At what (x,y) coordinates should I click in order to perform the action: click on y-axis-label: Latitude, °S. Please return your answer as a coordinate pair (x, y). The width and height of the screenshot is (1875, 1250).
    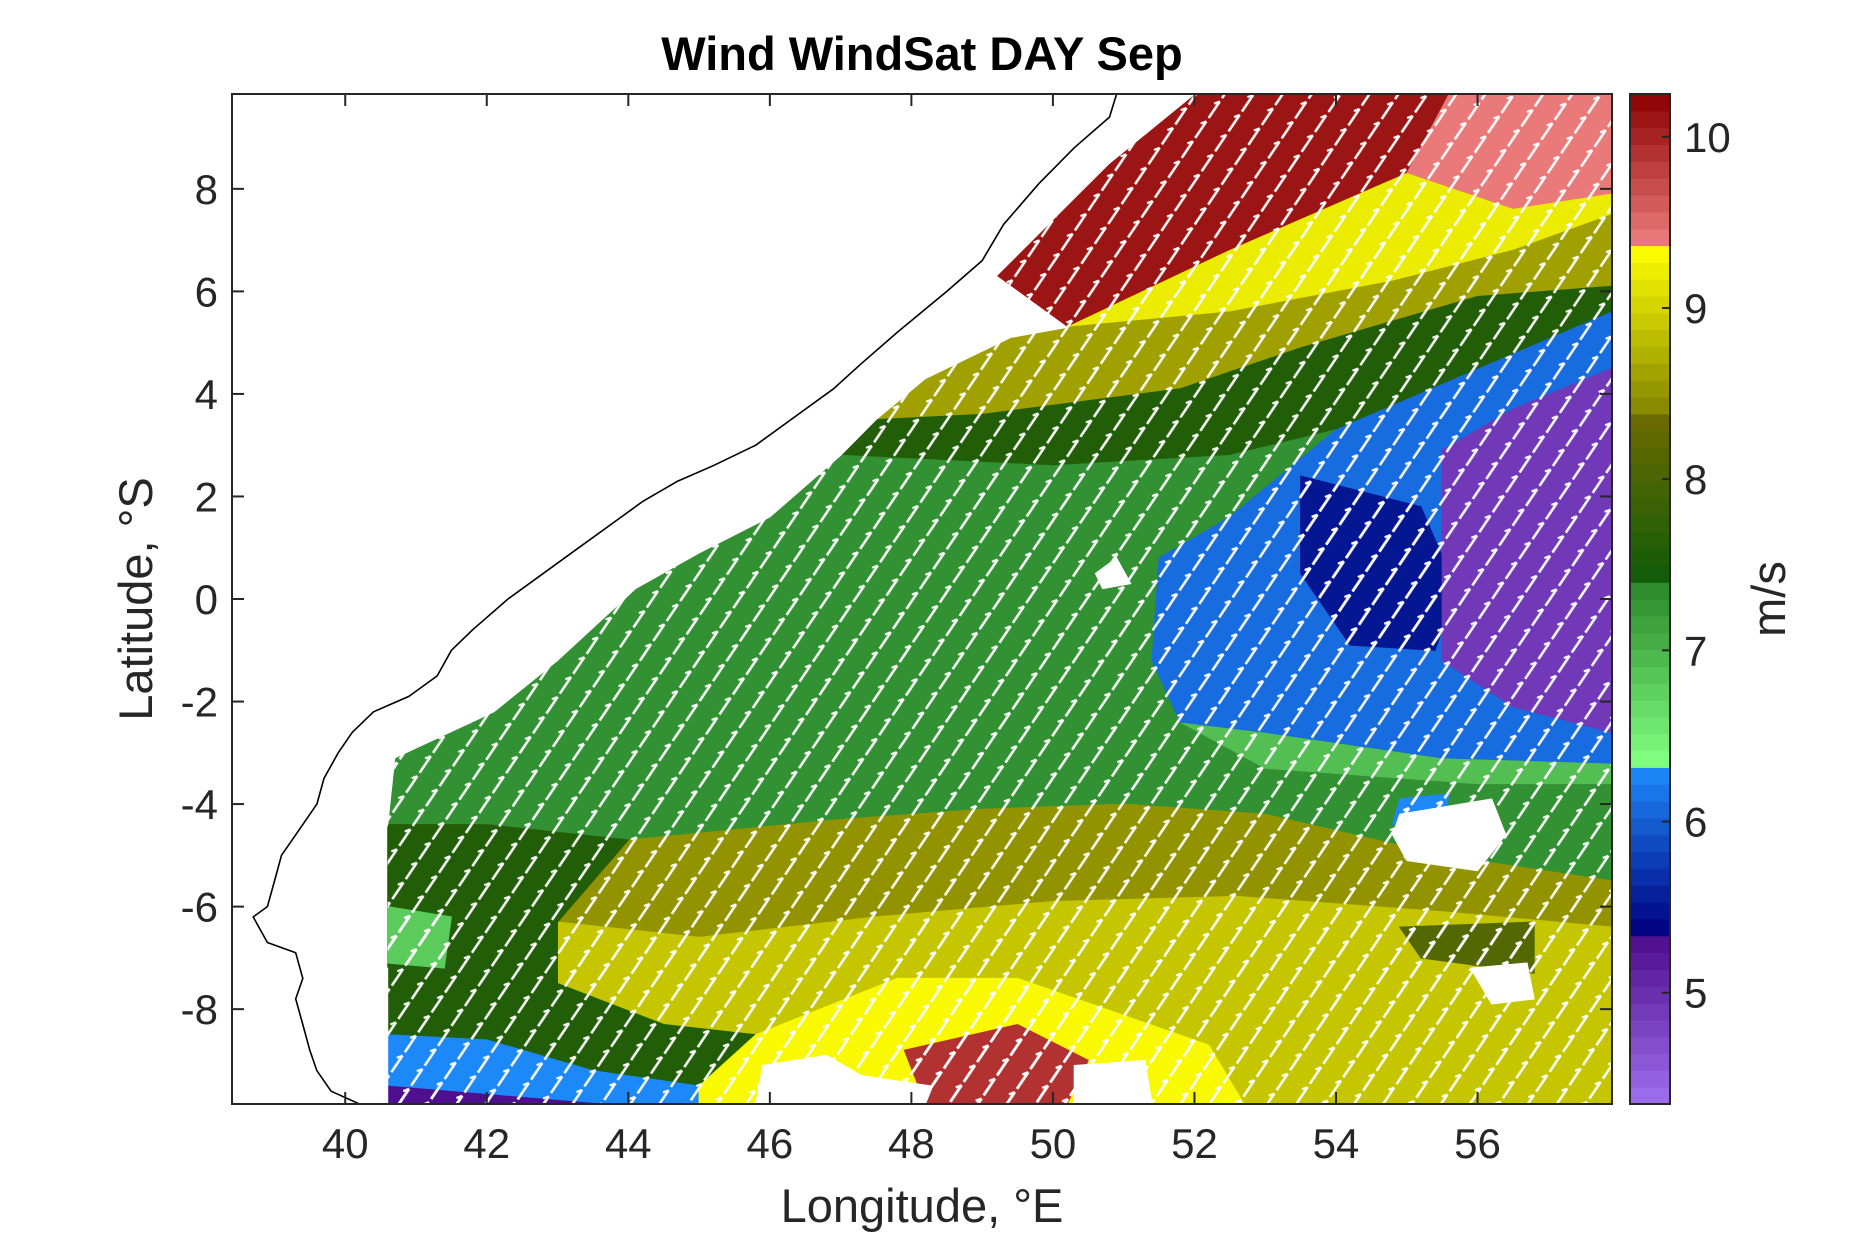
    Looking at the image, I should click on (135, 599).